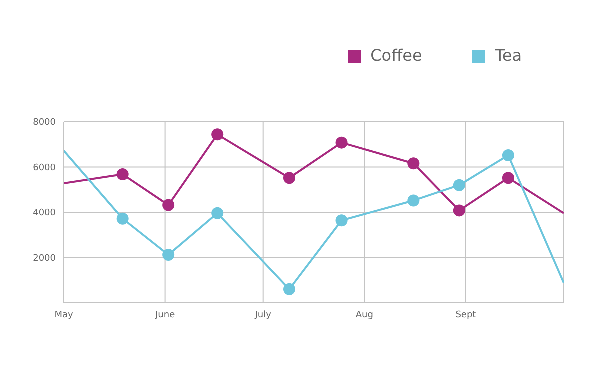 The width and height of the screenshot is (600, 371). What do you see at coordinates (44, 259) in the screenshot?
I see `y-tick-label: 2000` at bounding box center [44, 259].